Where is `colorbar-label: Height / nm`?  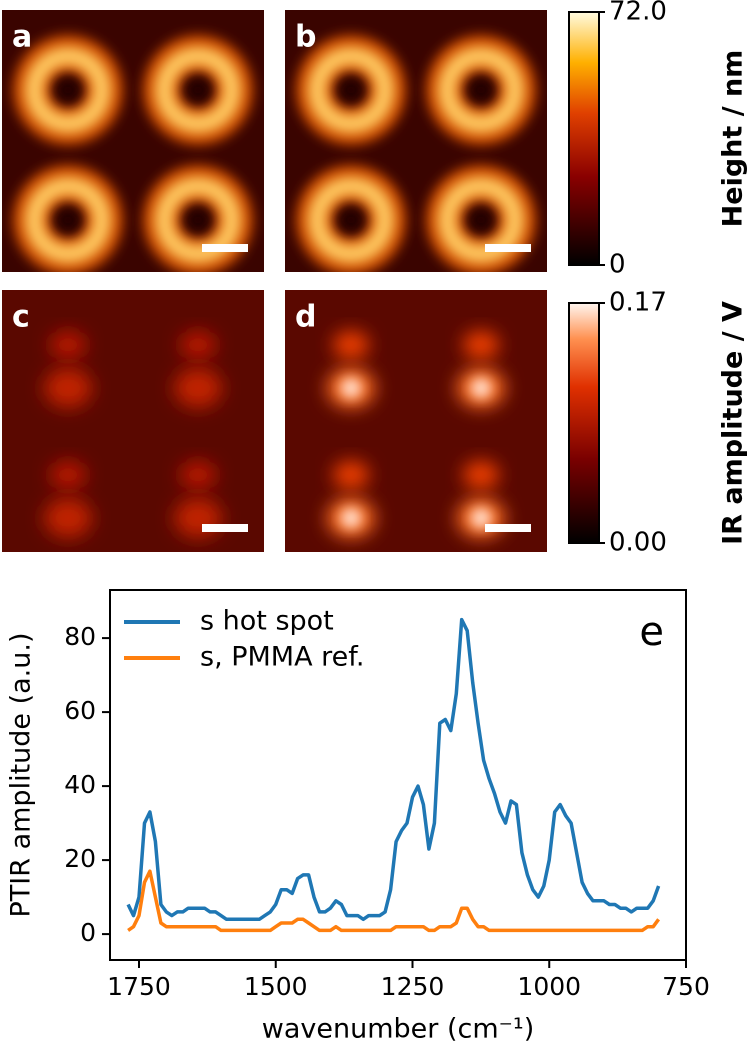 colorbar-label: Height / nm is located at coordinates (733, 139).